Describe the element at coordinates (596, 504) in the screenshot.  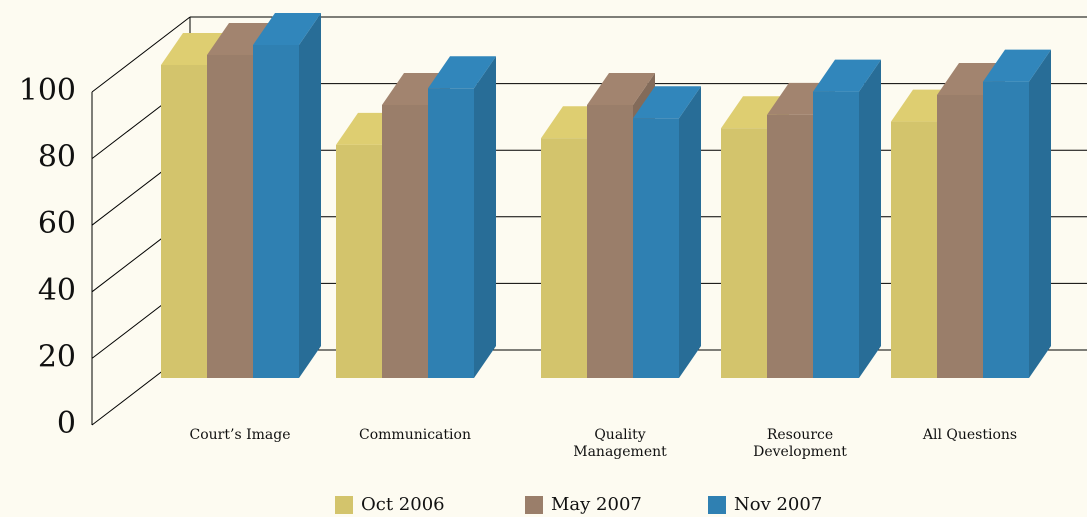
I see `legend-label: May 2007` at that location.